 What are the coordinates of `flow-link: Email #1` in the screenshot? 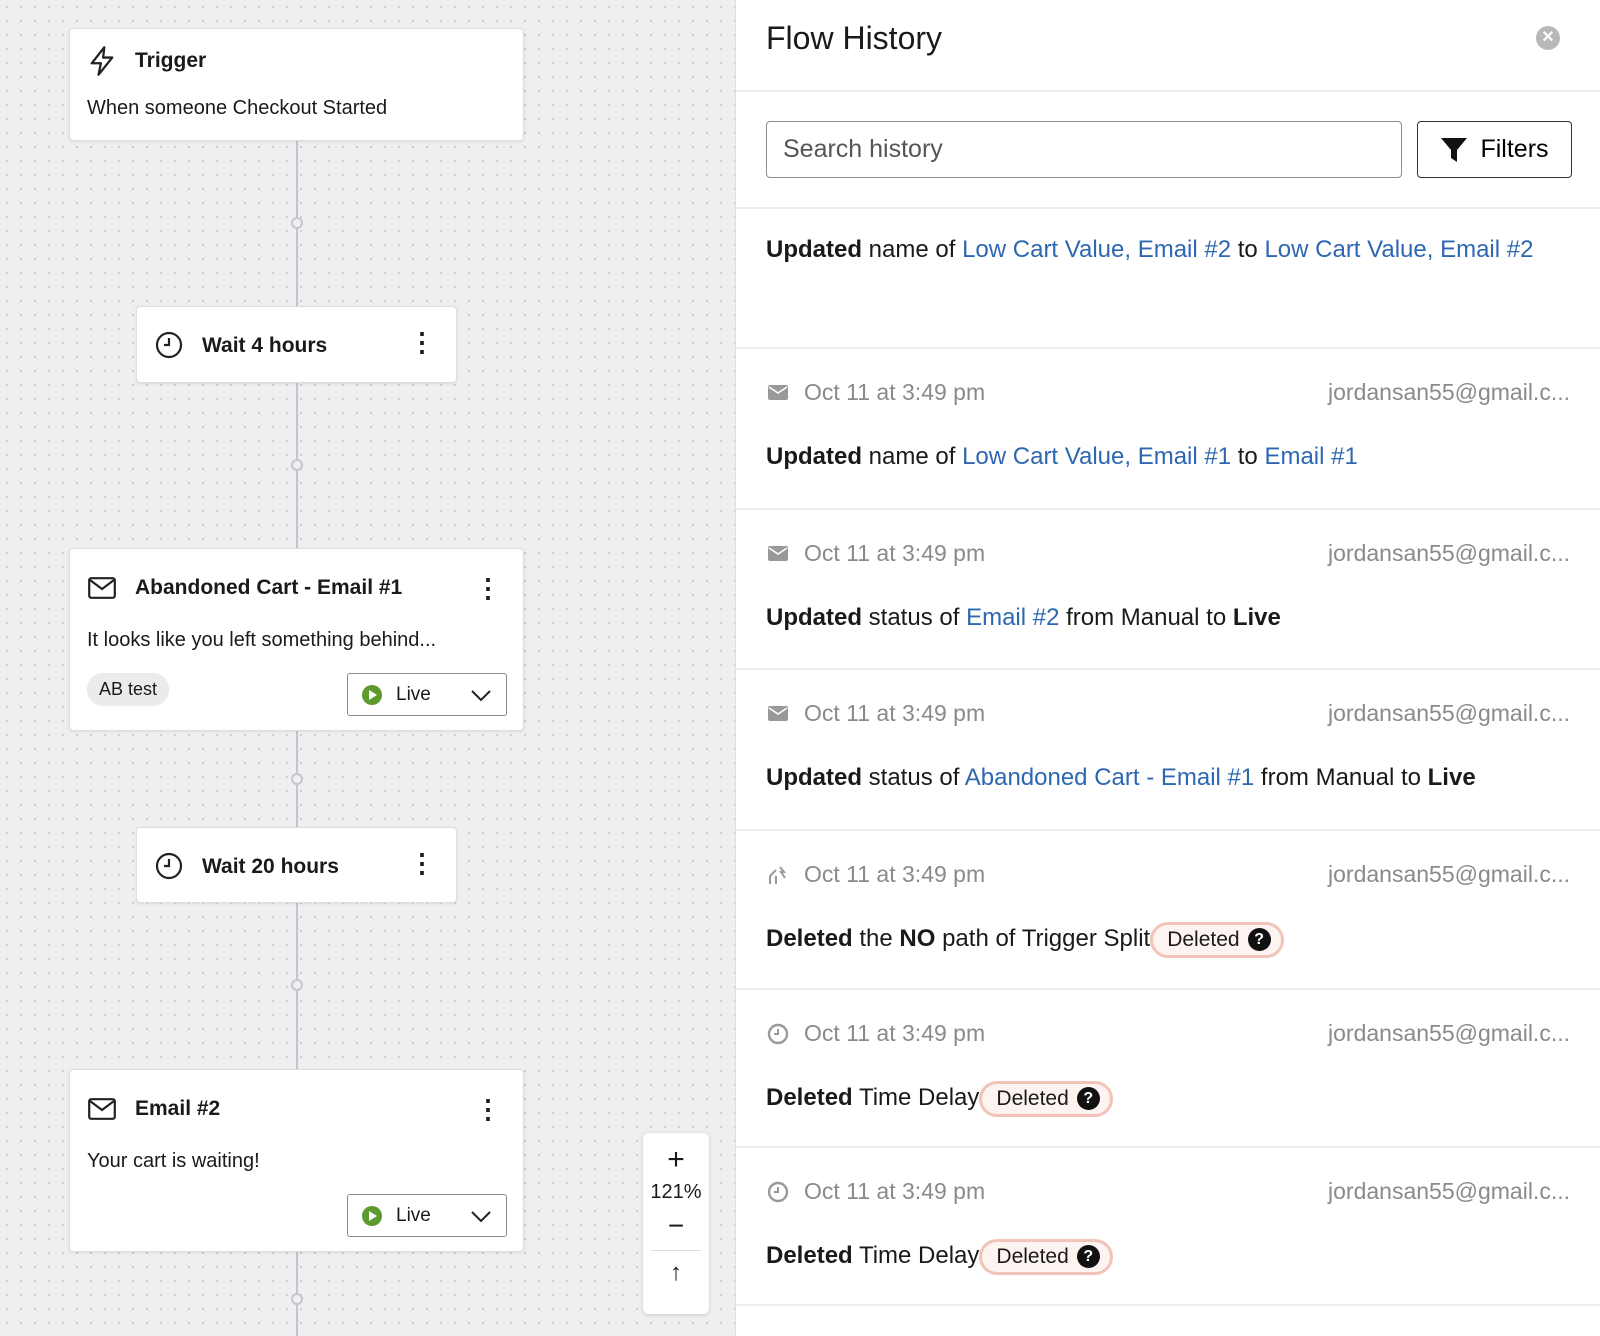 It's located at (1311, 456).